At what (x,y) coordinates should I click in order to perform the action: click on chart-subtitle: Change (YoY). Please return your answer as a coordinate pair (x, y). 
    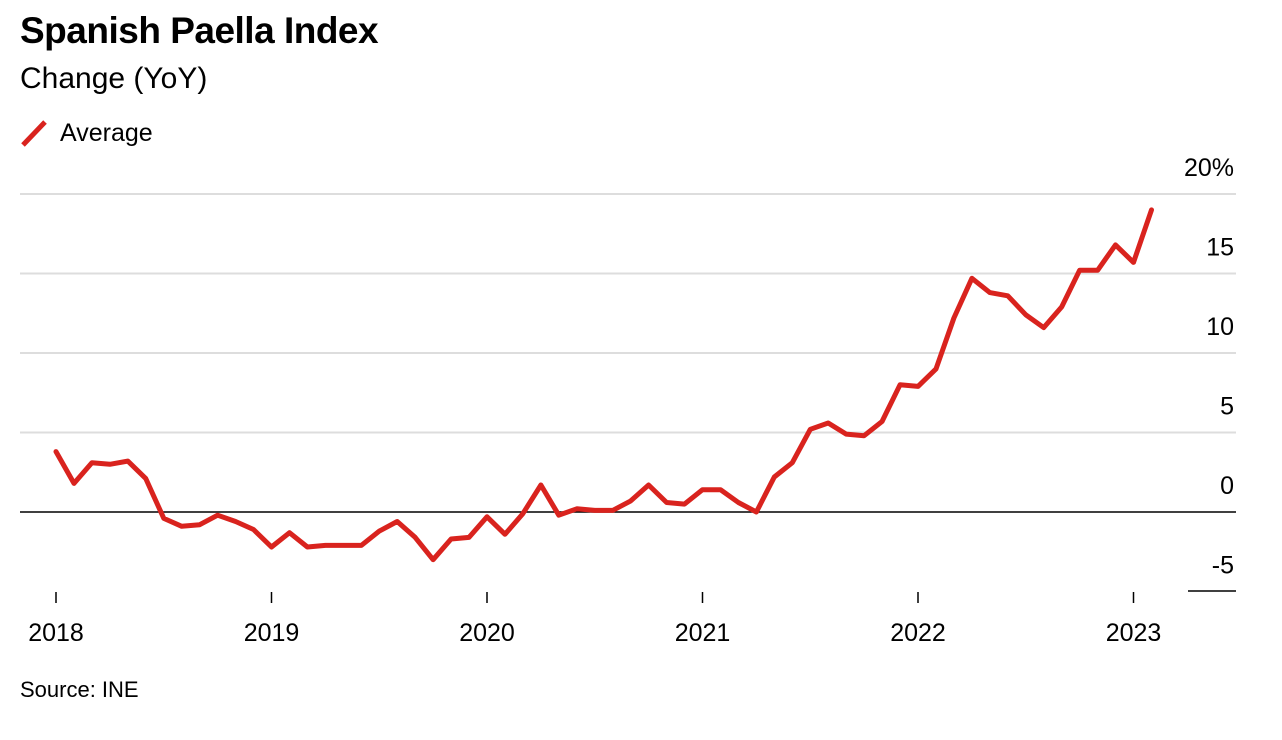
    Looking at the image, I should click on (114, 78).